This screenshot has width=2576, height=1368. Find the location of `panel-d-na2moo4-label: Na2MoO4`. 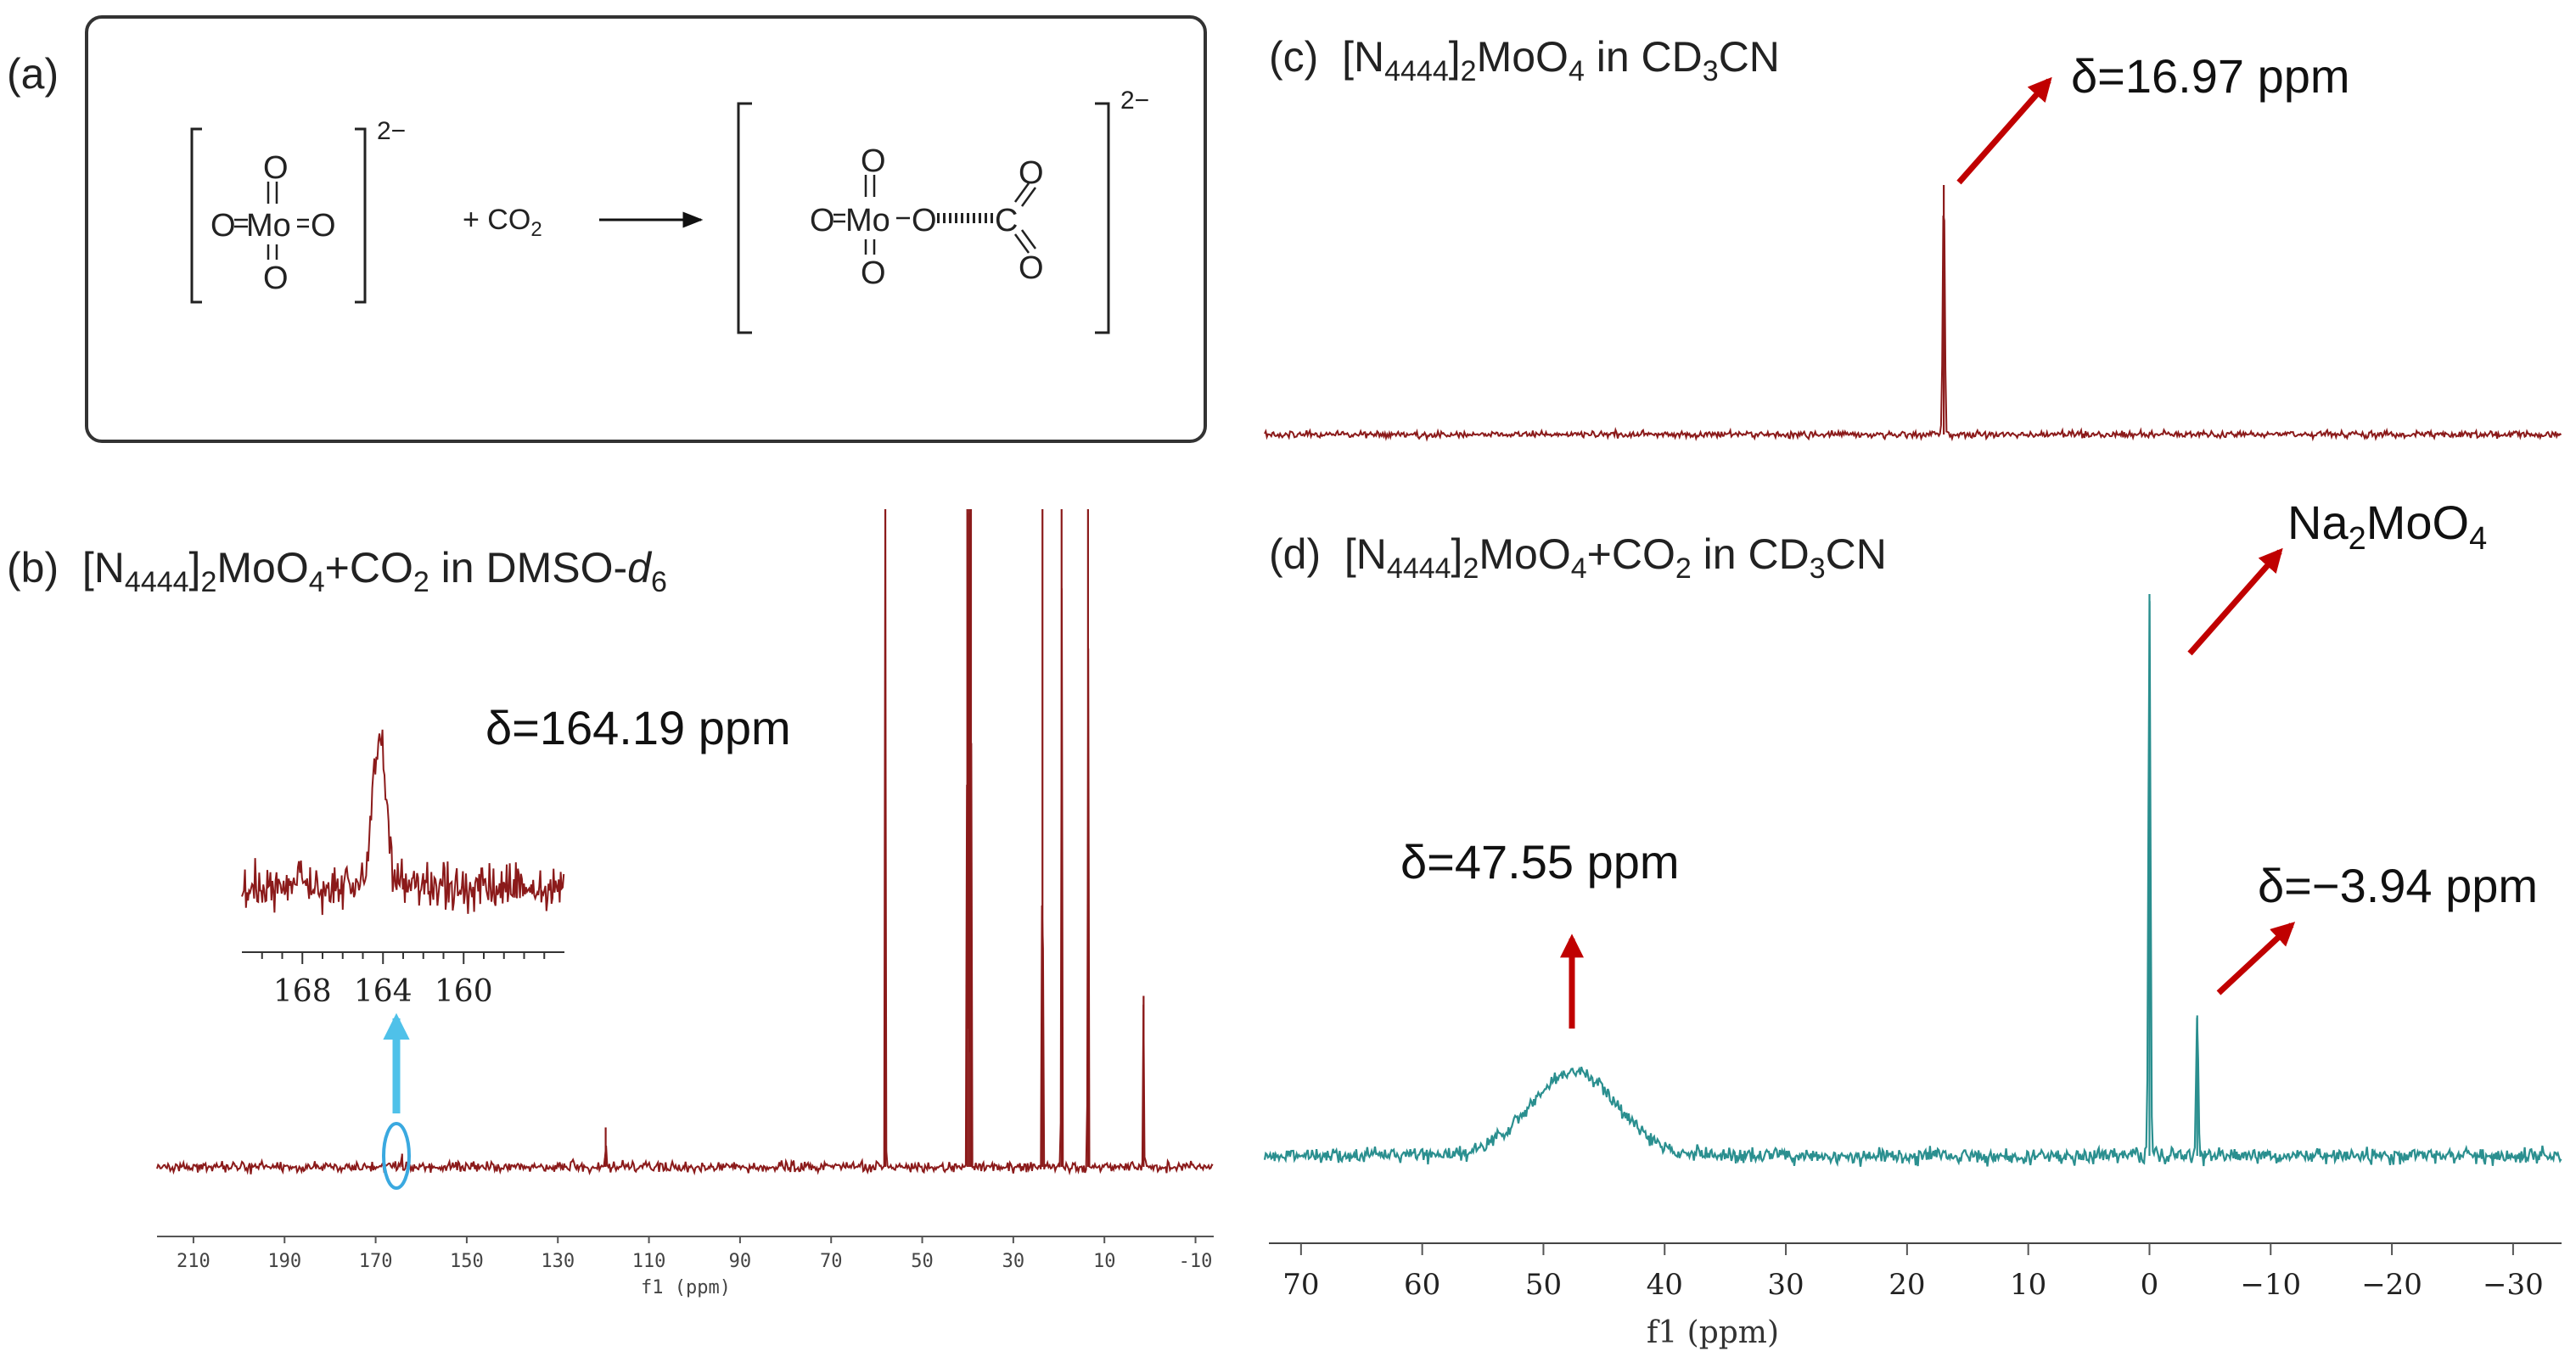

panel-d-na2moo4-label: Na2MoO4 is located at coordinates (2387, 527).